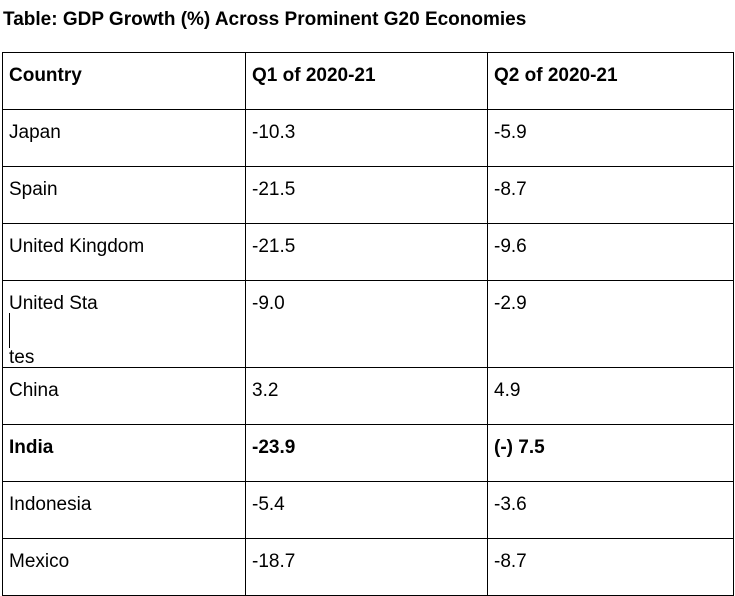 This screenshot has width=735, height=596. Describe the element at coordinates (31, 447) in the screenshot. I see `country-name: India` at that location.